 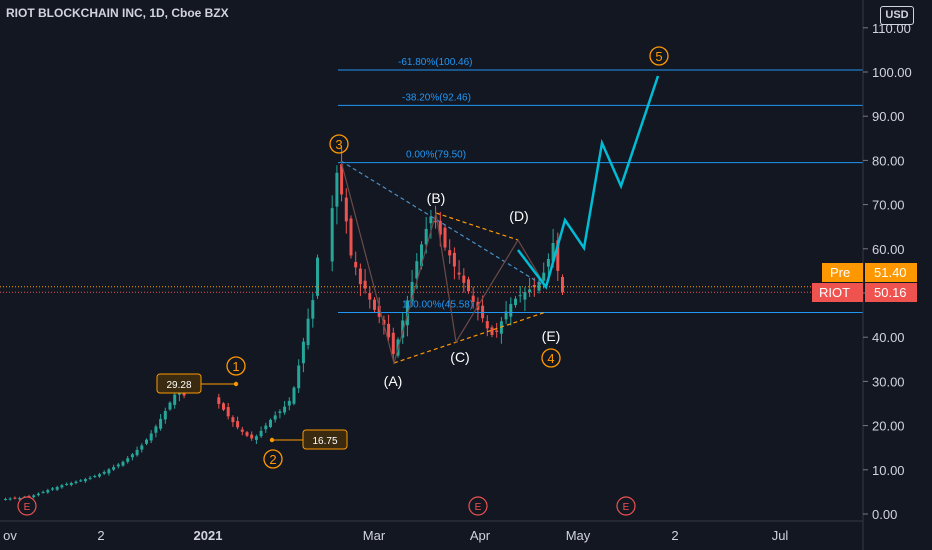 I want to click on y-tick-label: 60.00, so click(x=888, y=249).